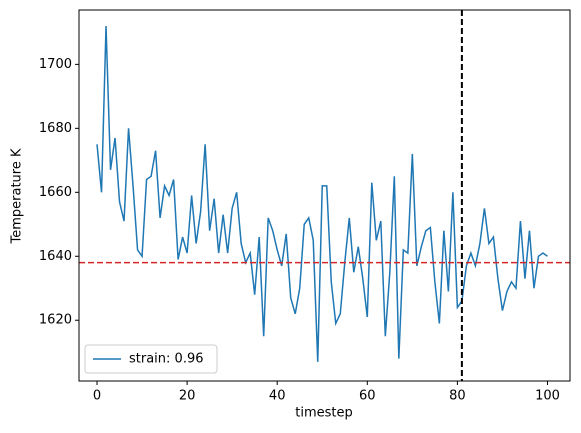 The image size is (581, 433). Describe the element at coordinates (166, 359) in the screenshot. I see `legend-label: strain: 0.96` at that location.